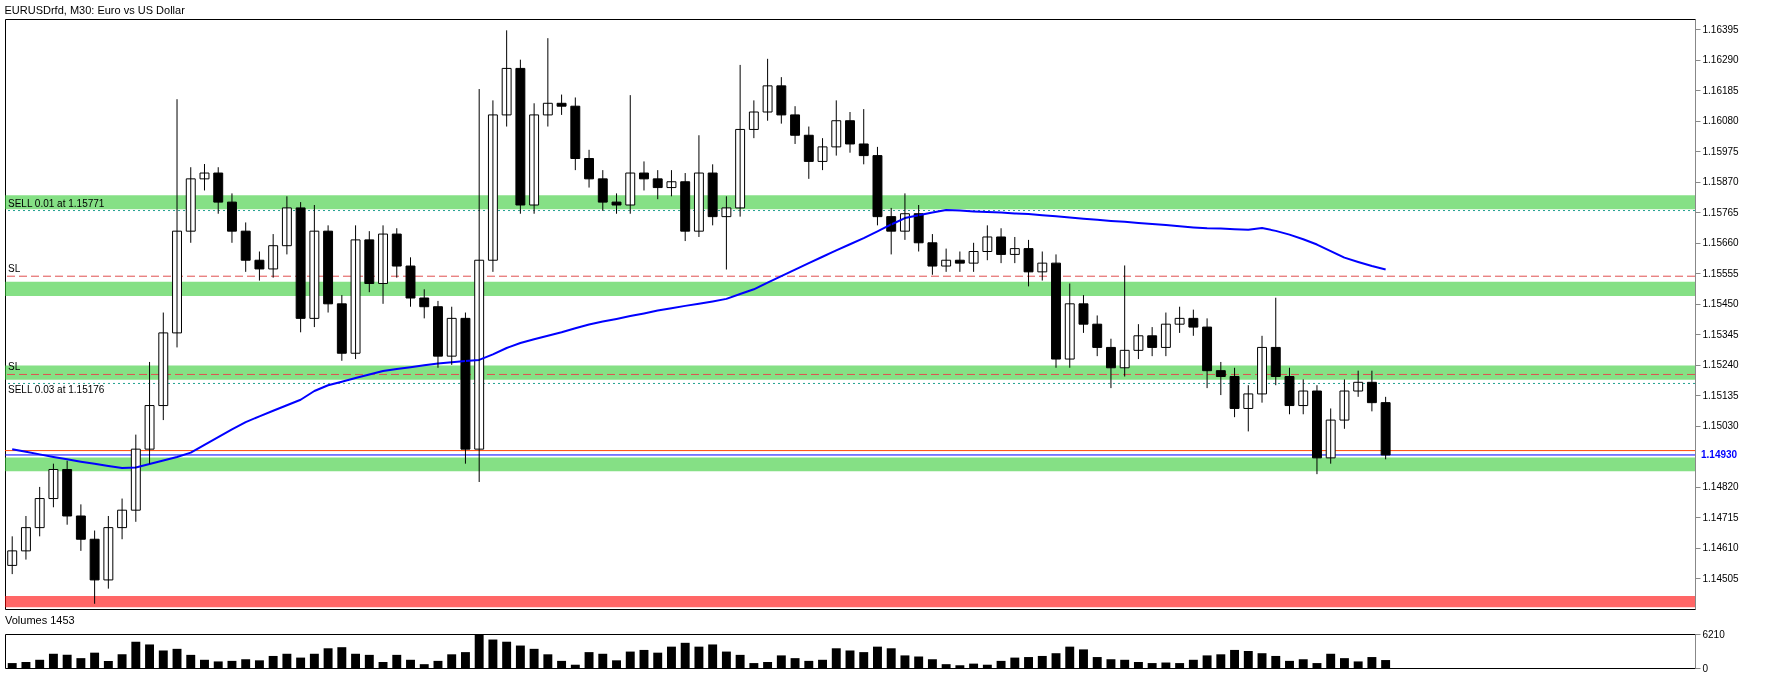 The width and height of the screenshot is (1773, 673). Describe the element at coordinates (1721, 517) in the screenshot. I see `y-tick-label: 1.14715` at that location.